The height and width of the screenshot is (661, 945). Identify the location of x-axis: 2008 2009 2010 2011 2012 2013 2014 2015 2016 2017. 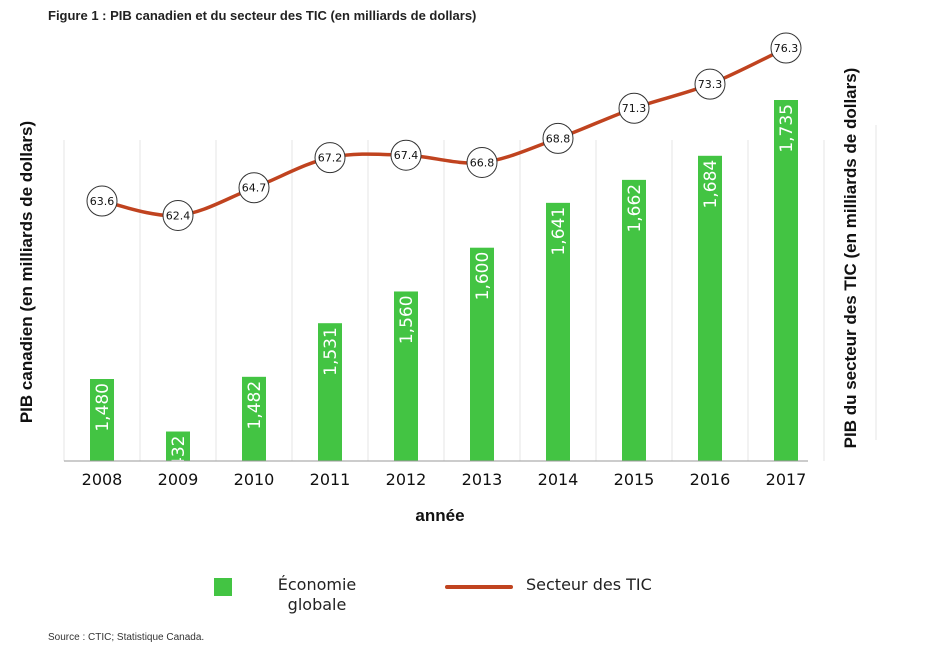
(436, 474).